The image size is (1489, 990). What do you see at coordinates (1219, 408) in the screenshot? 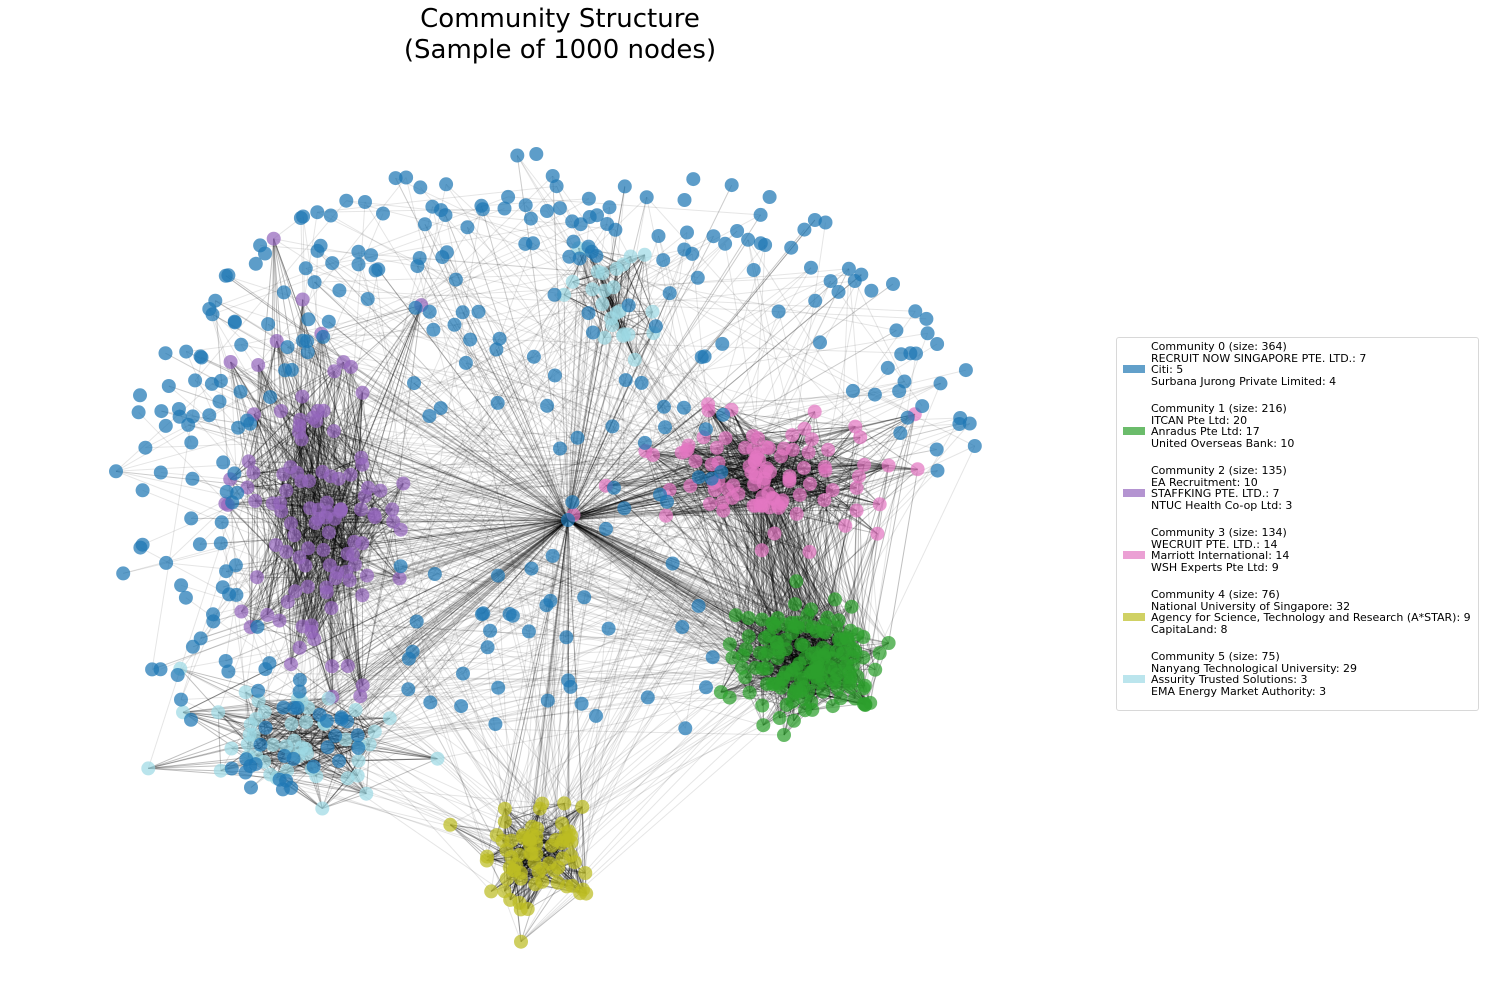
I see `legend-line: Community 1 (size: 216)` at bounding box center [1219, 408].